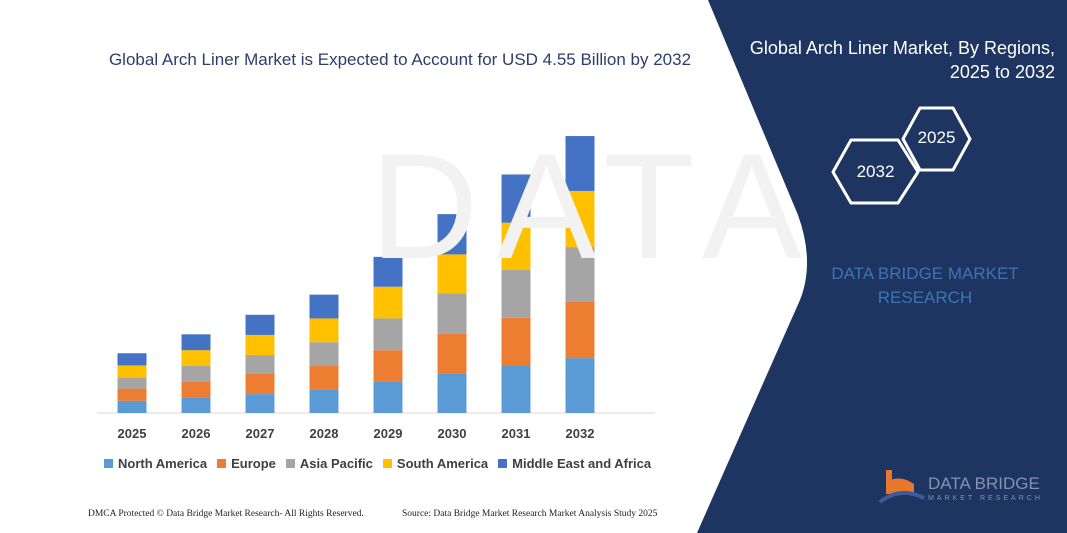 This screenshot has width=1067, height=533. I want to click on hexagon-2025, so click(936, 139).